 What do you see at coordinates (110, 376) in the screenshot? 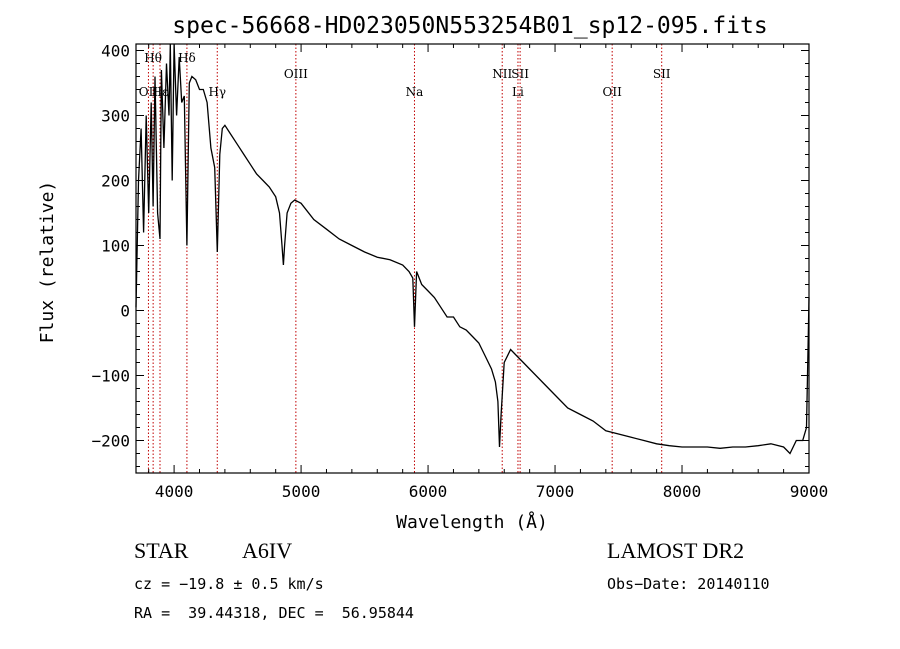
I see `y-tick-label: −100` at bounding box center [110, 376].